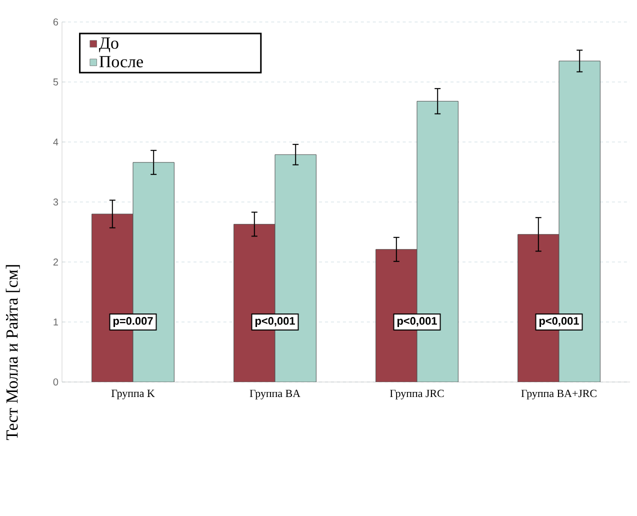  Describe the element at coordinates (275, 395) in the screenshot. I see `x-tick-label: Группа BA` at that location.